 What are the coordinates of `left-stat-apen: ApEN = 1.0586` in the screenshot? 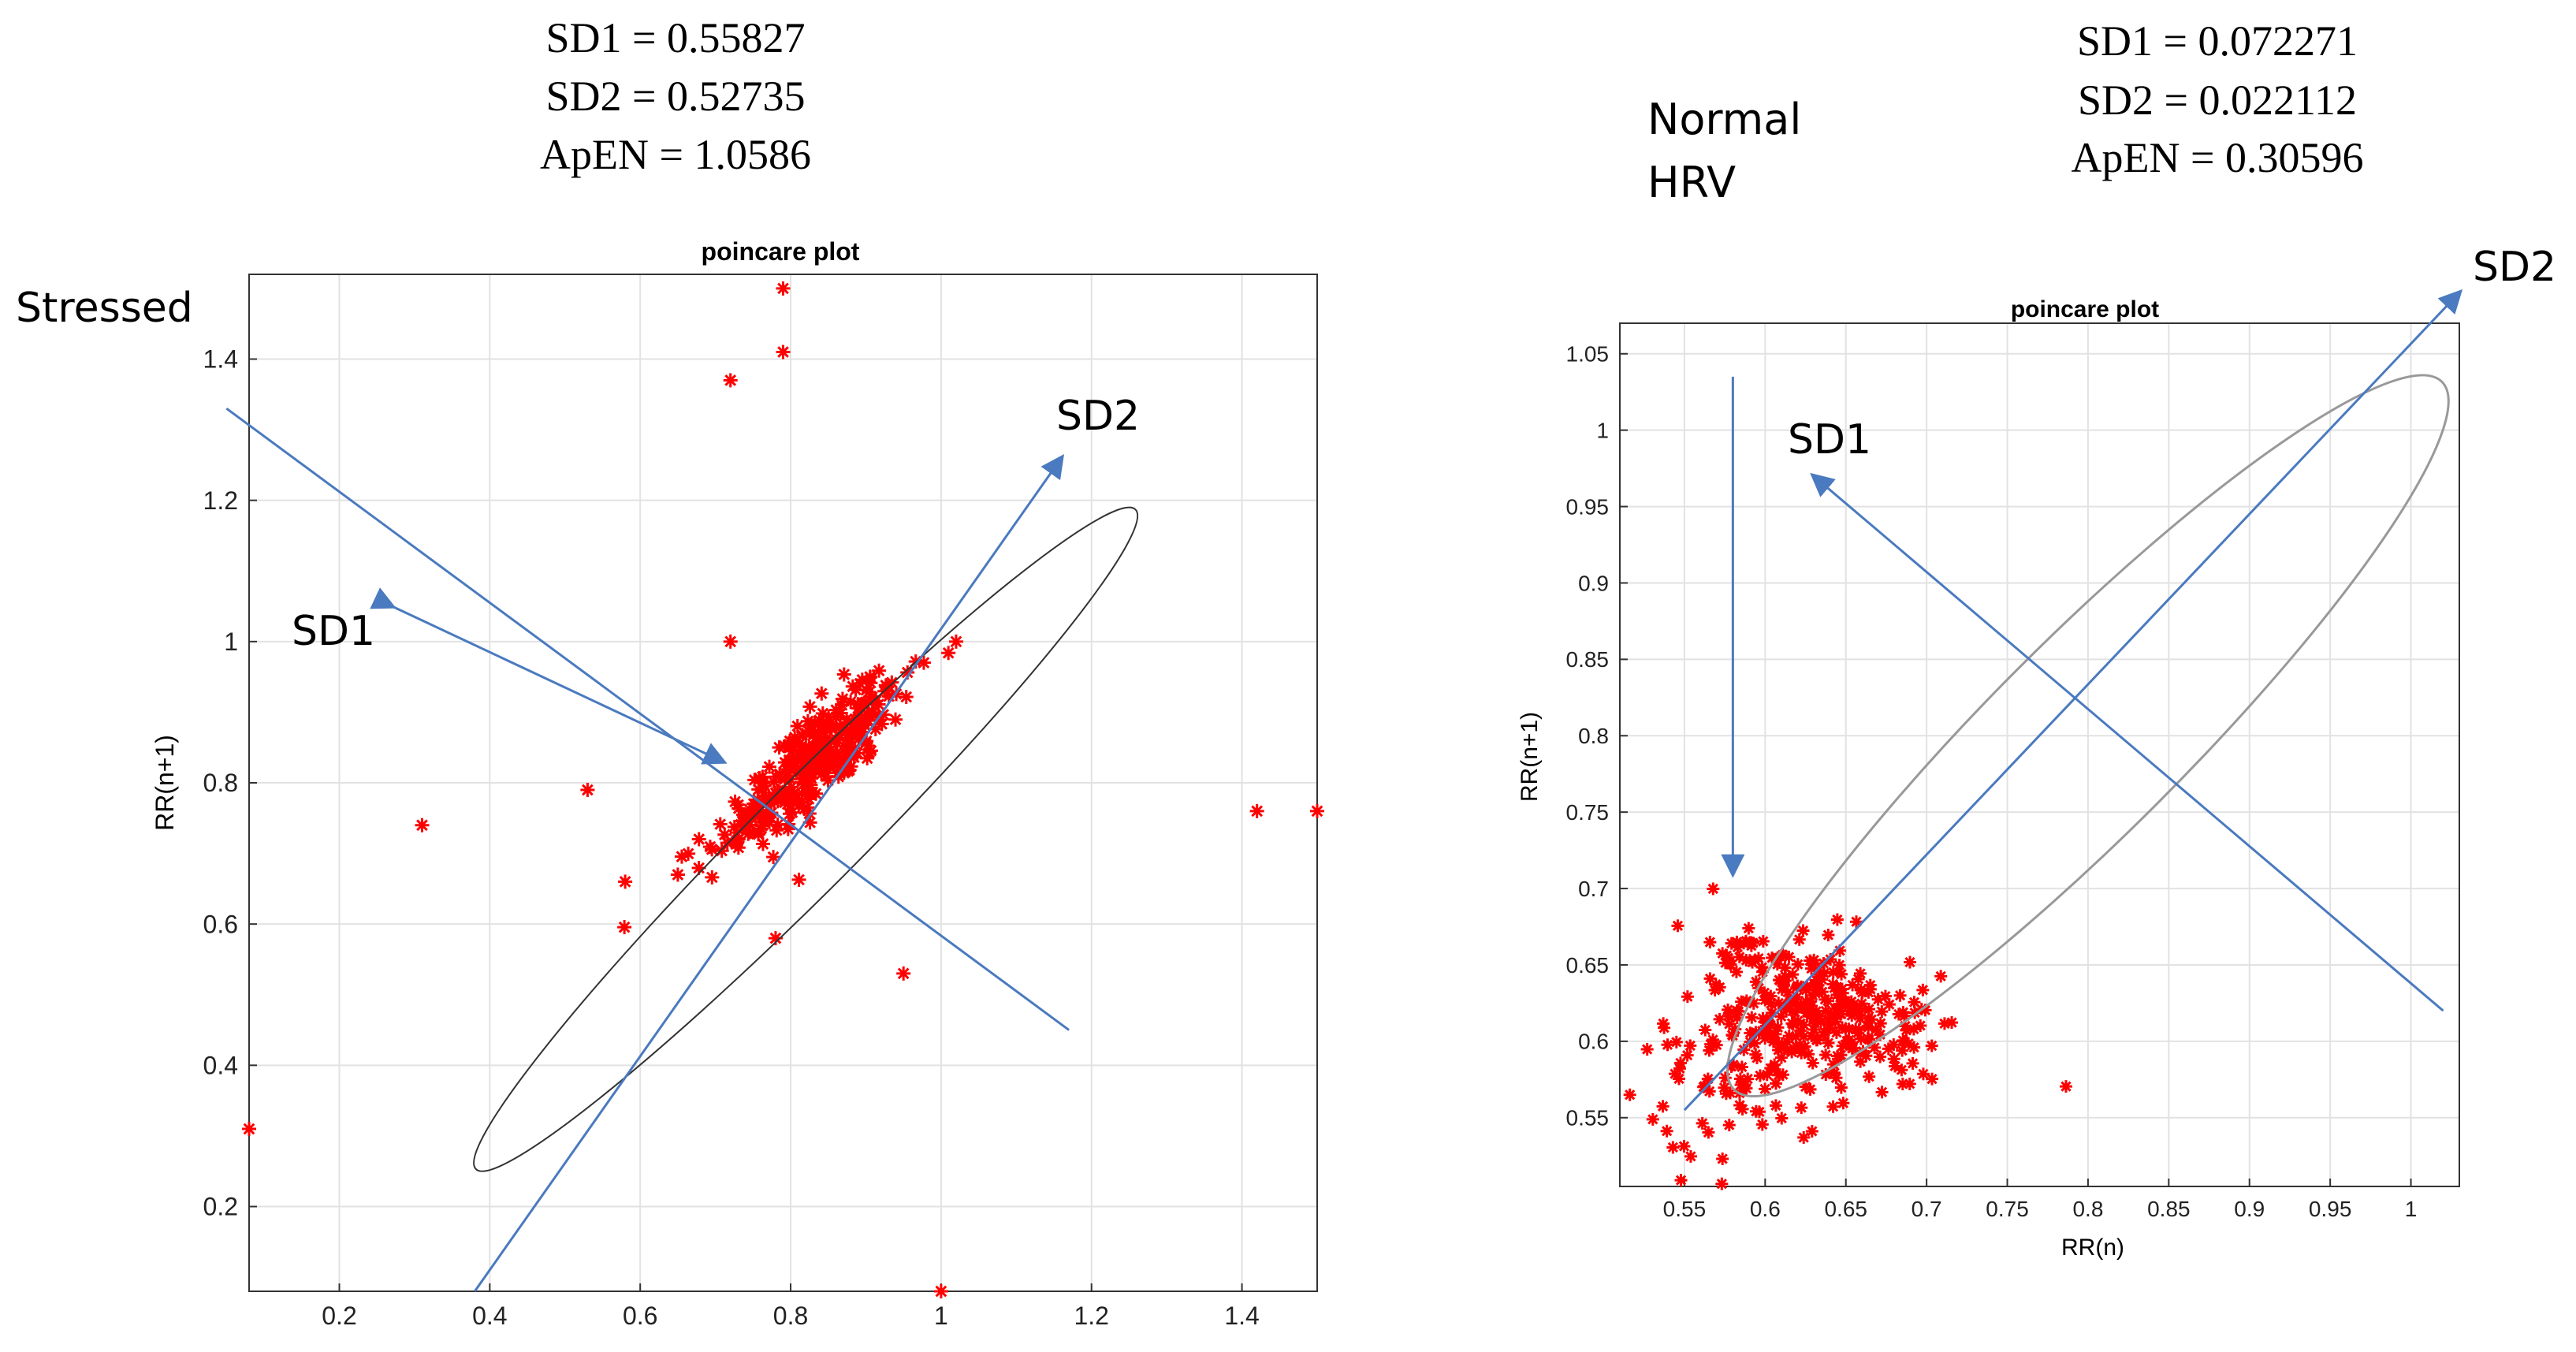 It's located at (675, 154).